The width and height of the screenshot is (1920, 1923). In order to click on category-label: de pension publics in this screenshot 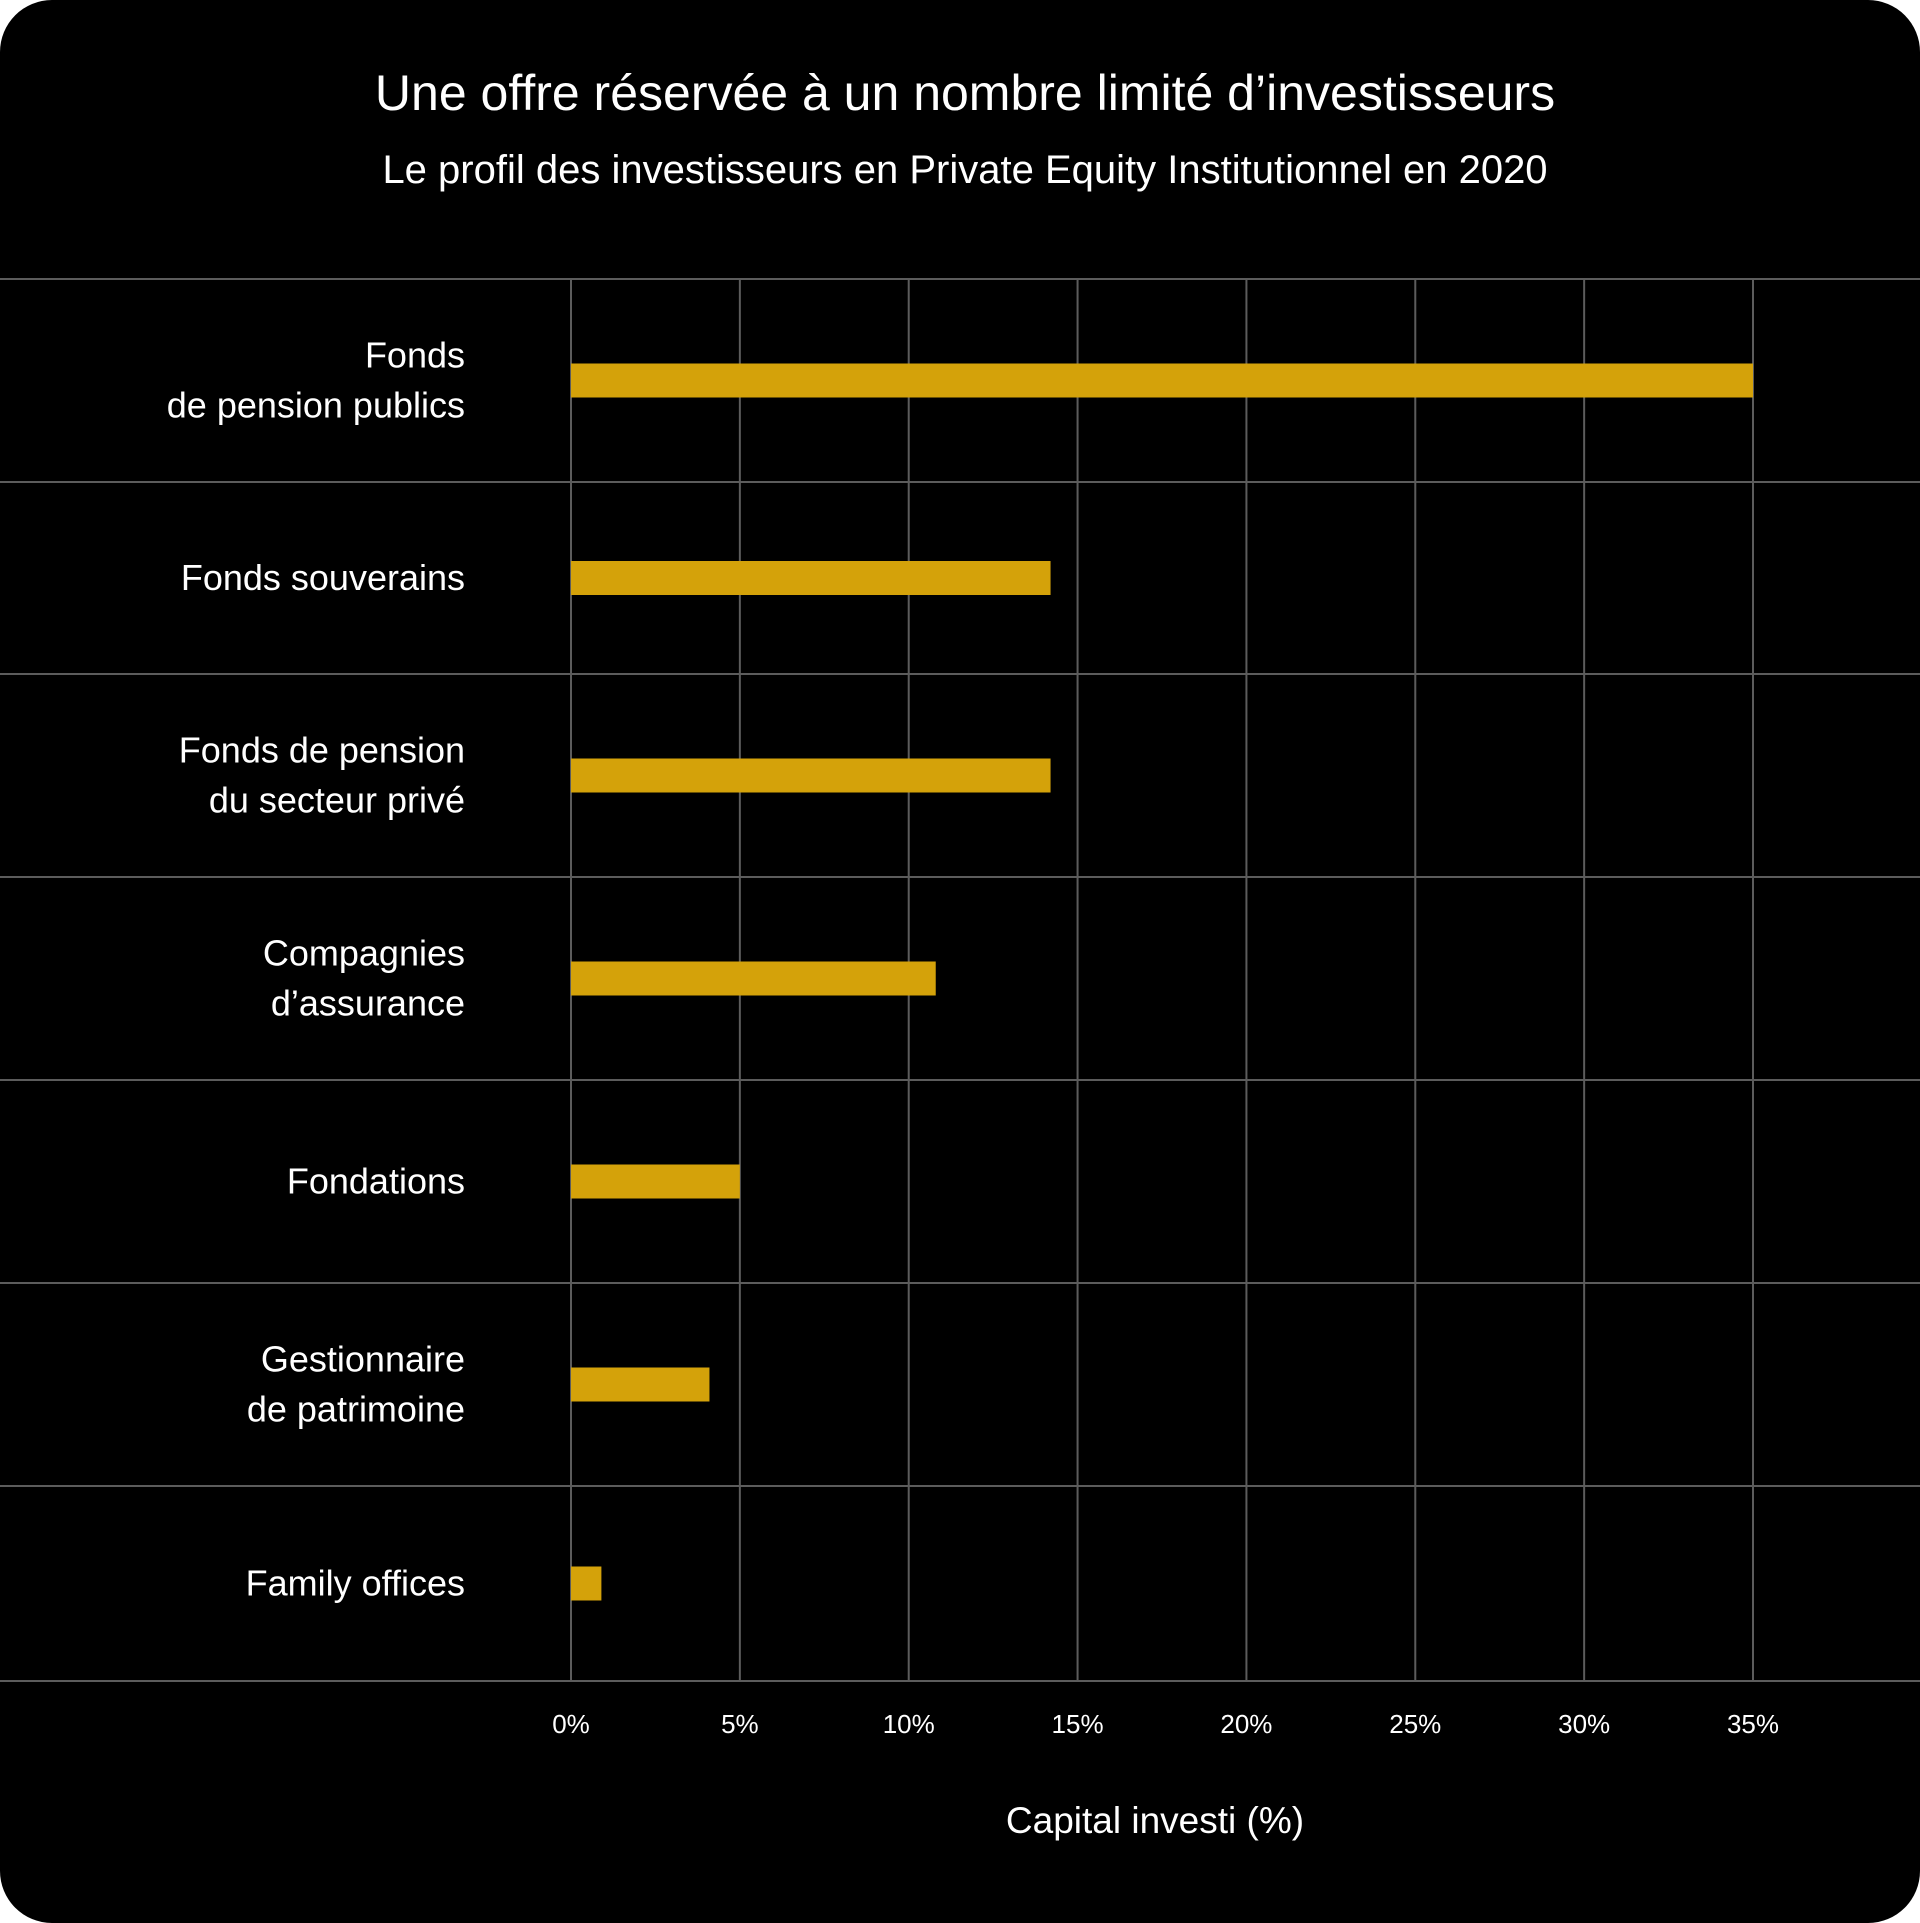, I will do `click(316, 405)`.